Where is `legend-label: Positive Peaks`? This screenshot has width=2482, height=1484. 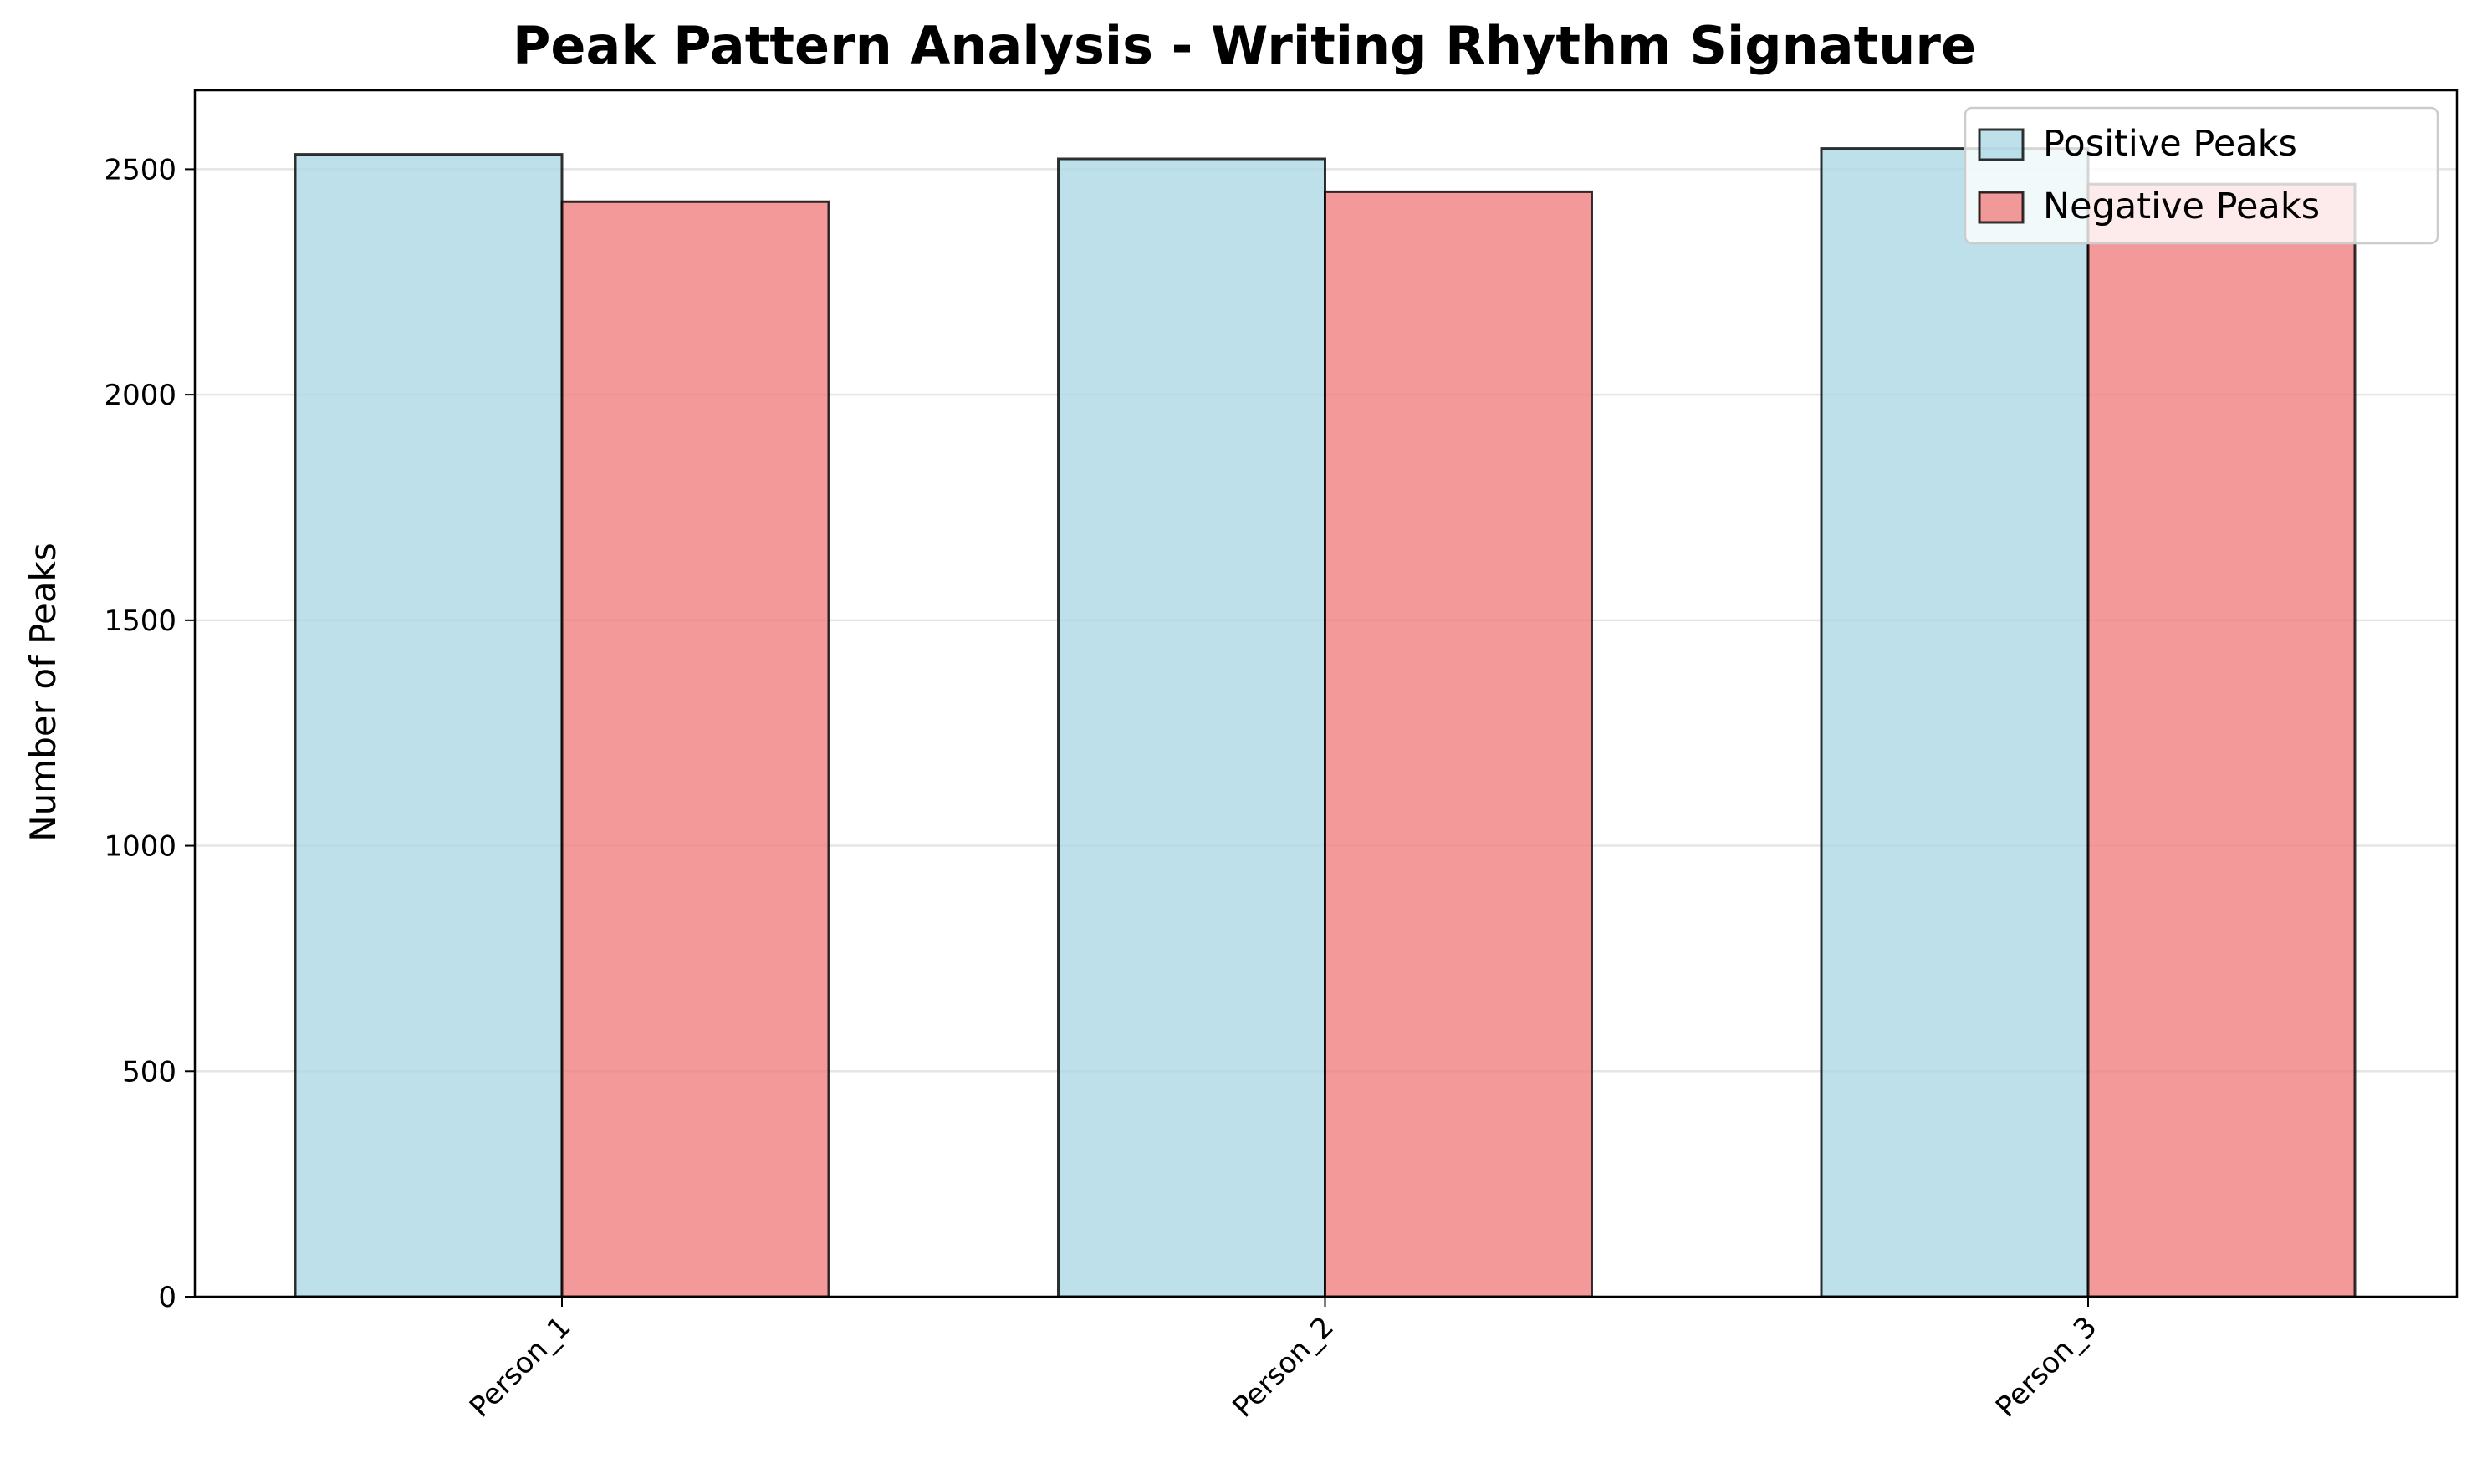 legend-label: Positive Peaks is located at coordinates (2170, 144).